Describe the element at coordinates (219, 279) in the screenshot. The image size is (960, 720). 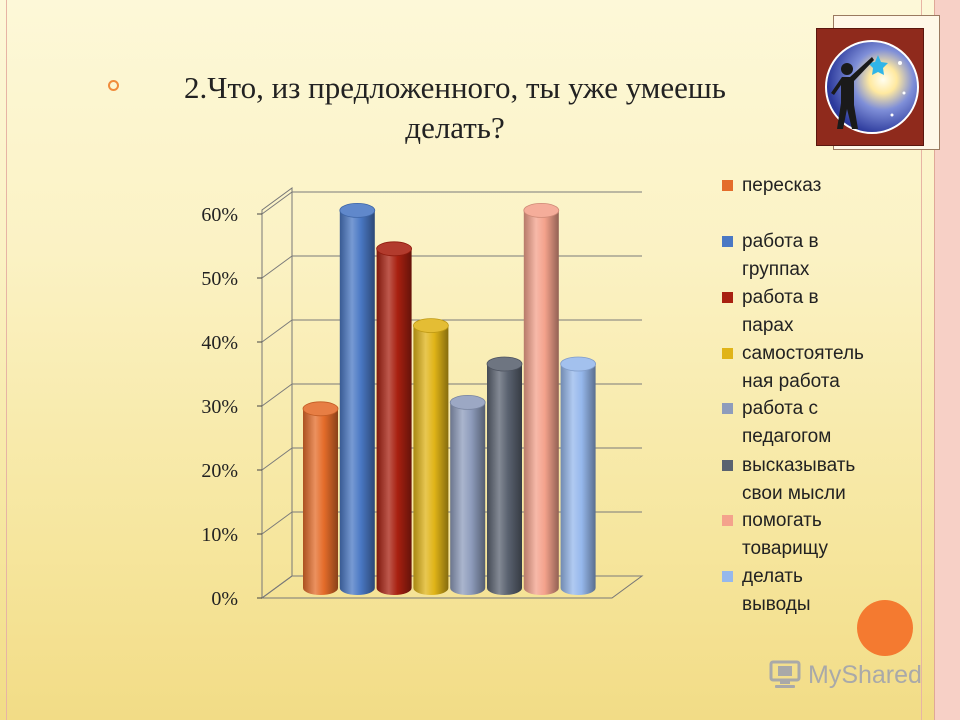
I see `y-tick-label: 50%` at that location.